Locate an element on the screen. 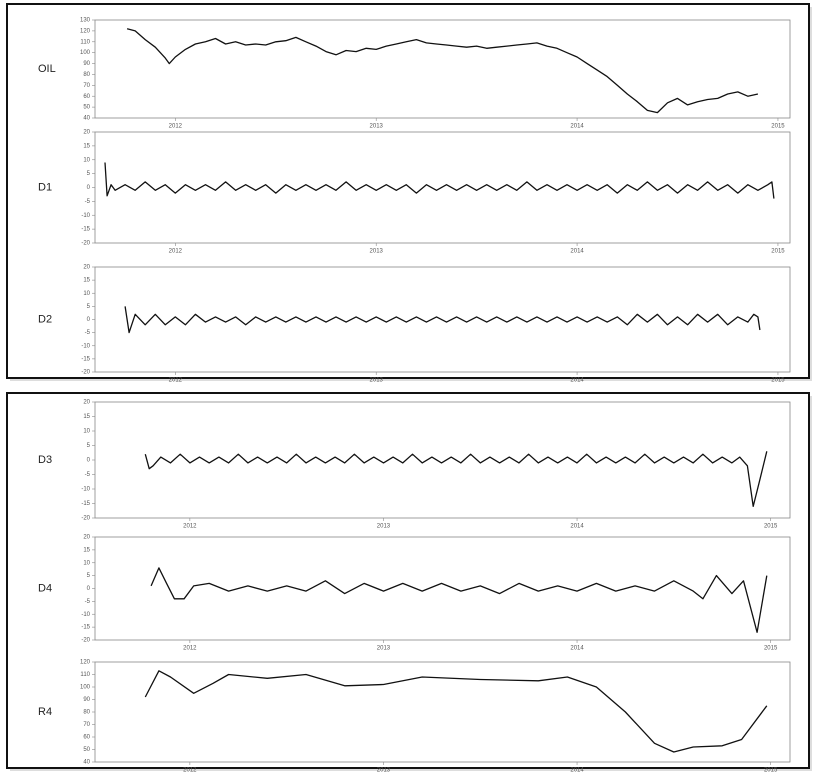  y-axis-label: D2 is located at coordinates (45, 319).